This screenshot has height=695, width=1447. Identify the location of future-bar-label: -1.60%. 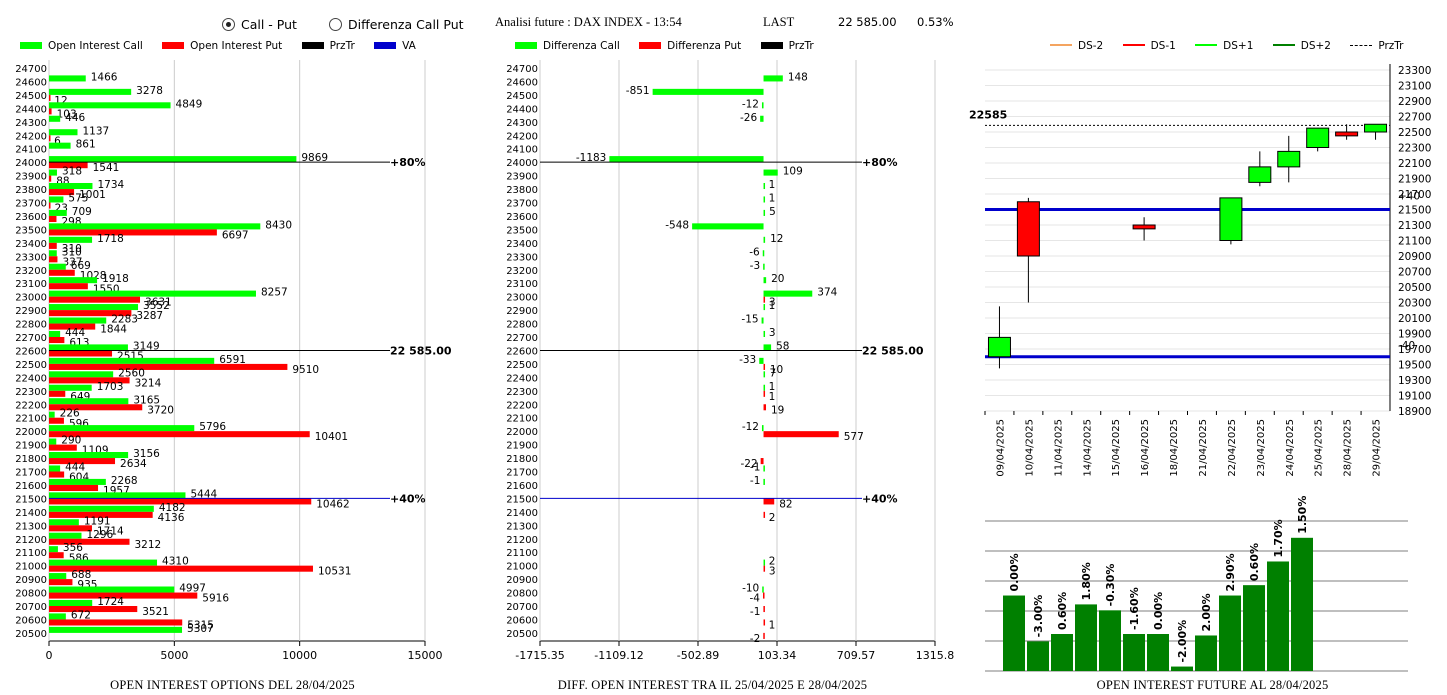
(1134, 608).